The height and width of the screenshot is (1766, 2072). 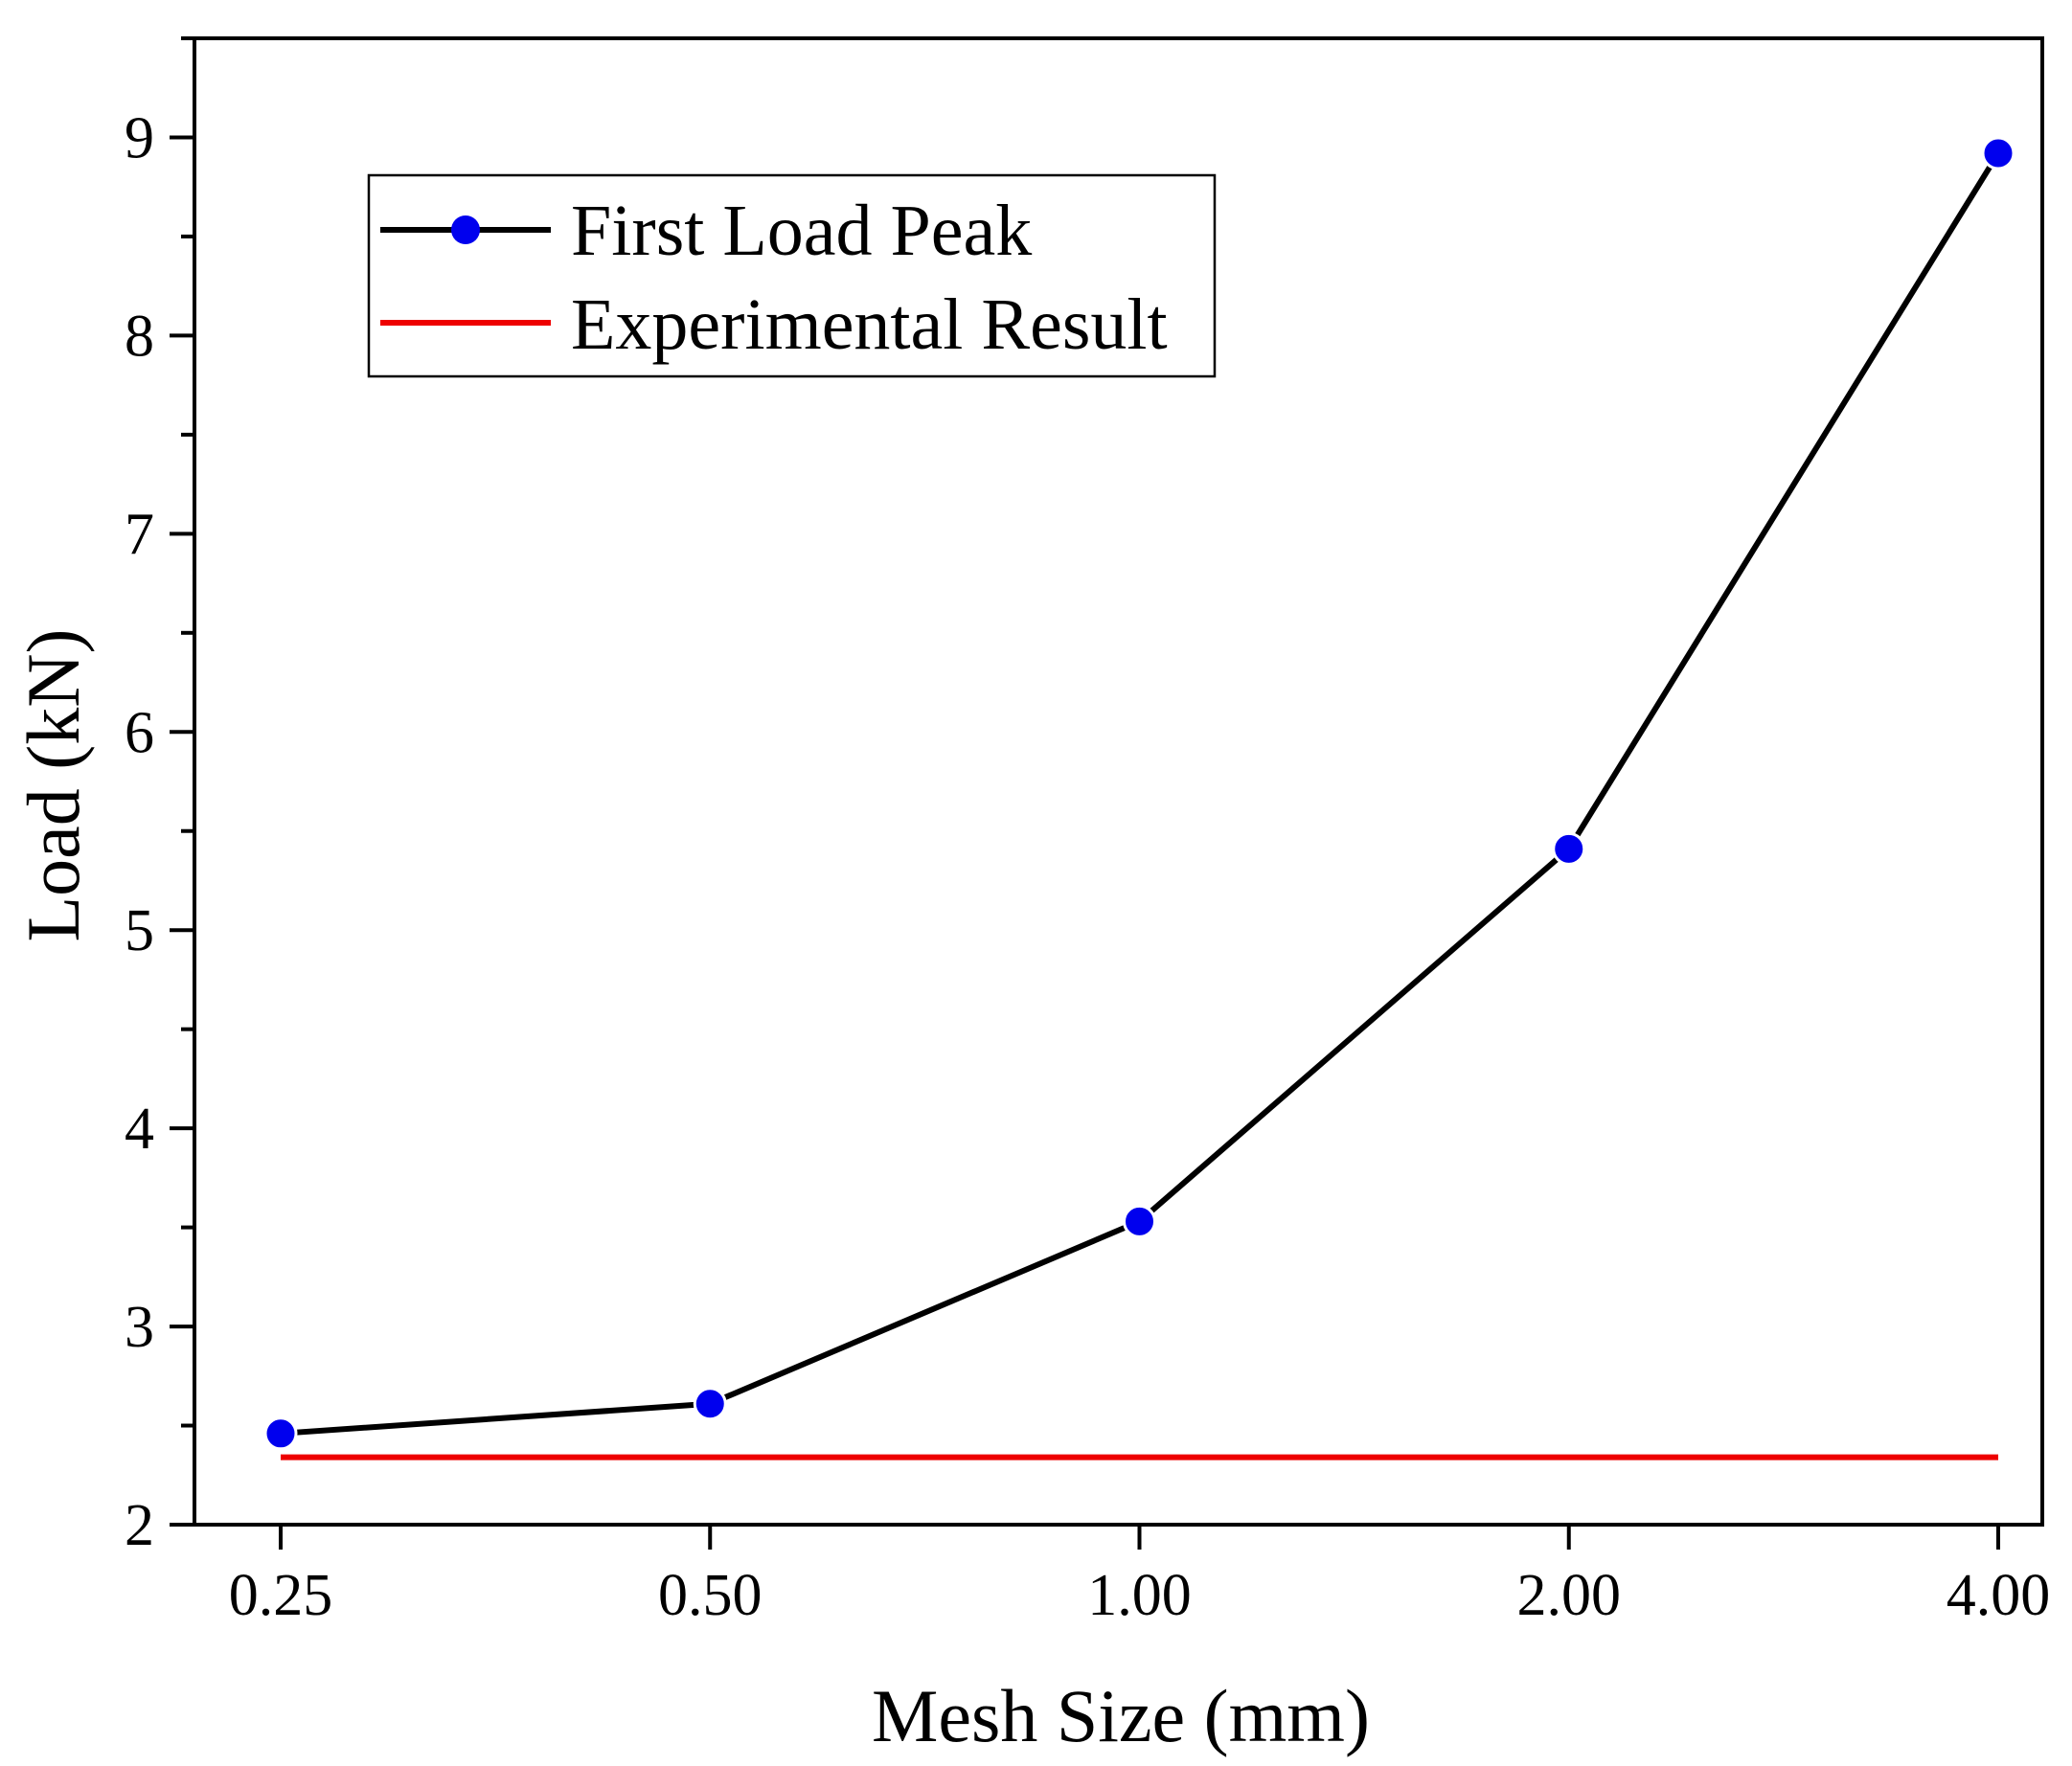 What do you see at coordinates (139, 336) in the screenshot?
I see `y-tick-label: 8` at bounding box center [139, 336].